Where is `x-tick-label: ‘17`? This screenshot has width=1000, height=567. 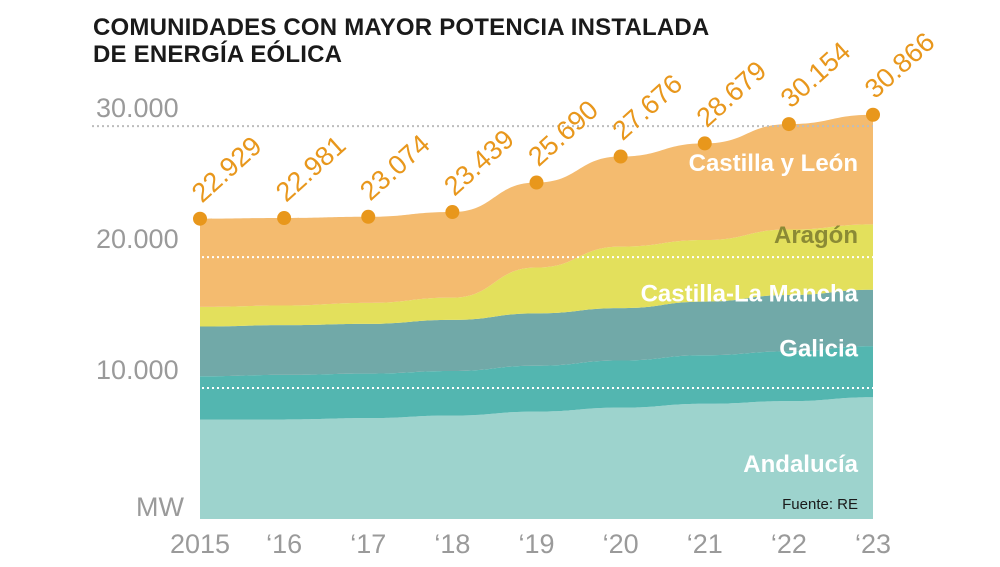 x-tick-label: ‘17 is located at coordinates (368, 544).